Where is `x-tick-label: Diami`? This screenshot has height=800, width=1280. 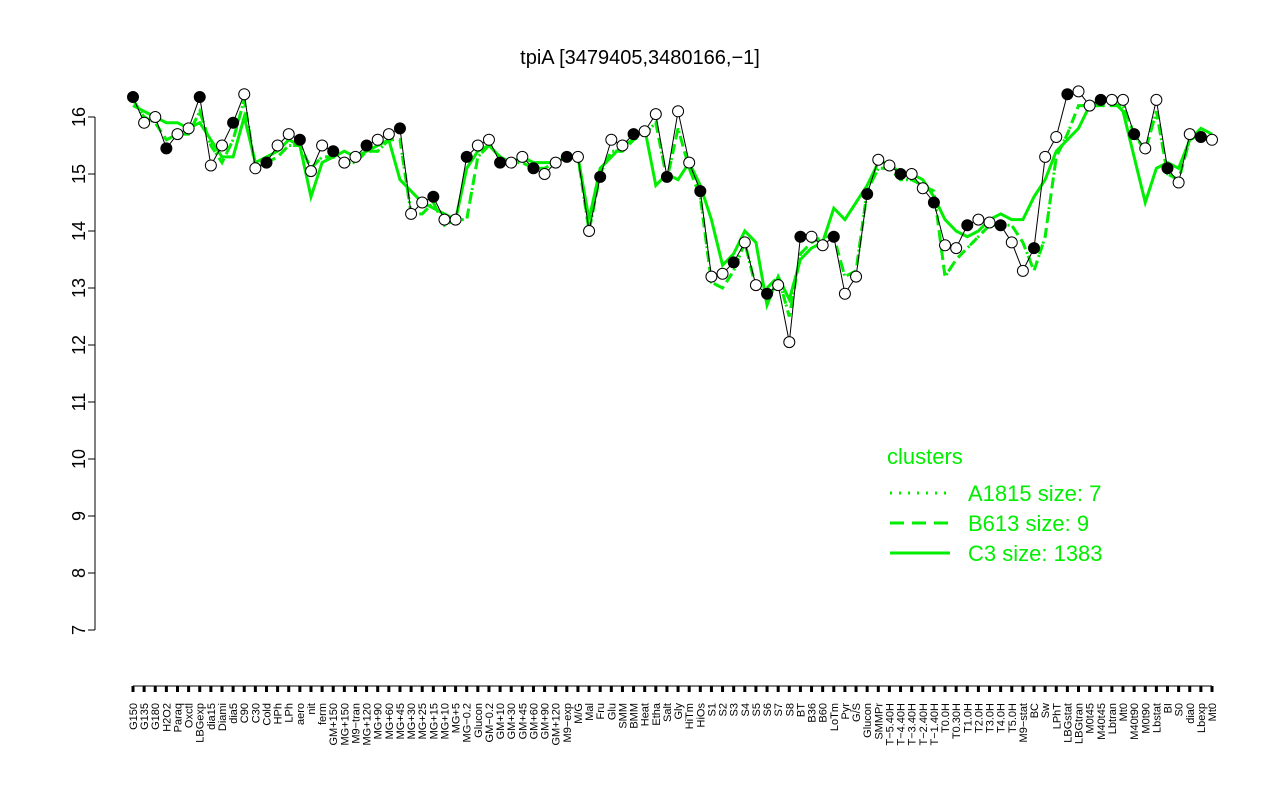 x-tick-label: Diami is located at coordinates (223, 717).